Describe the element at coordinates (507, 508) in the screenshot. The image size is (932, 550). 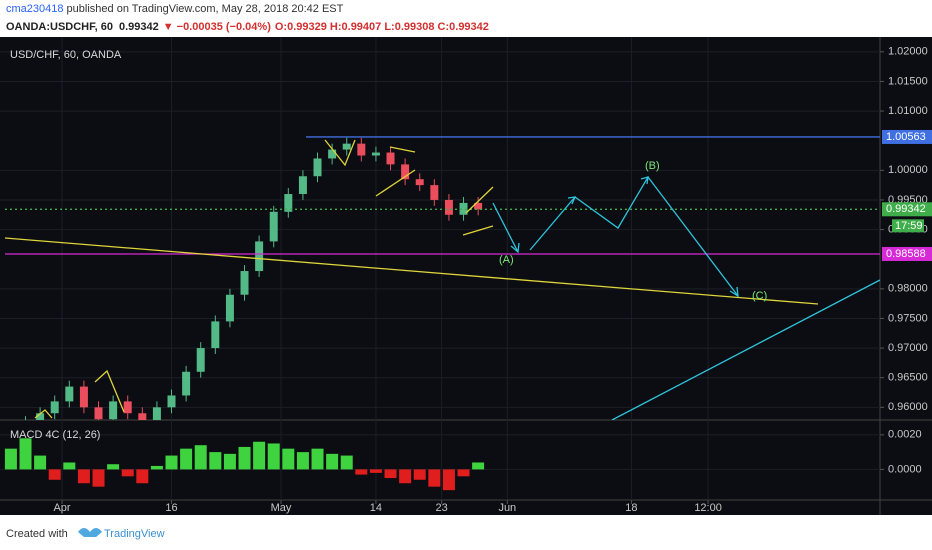
I see `x-tick-label: Jun` at that location.